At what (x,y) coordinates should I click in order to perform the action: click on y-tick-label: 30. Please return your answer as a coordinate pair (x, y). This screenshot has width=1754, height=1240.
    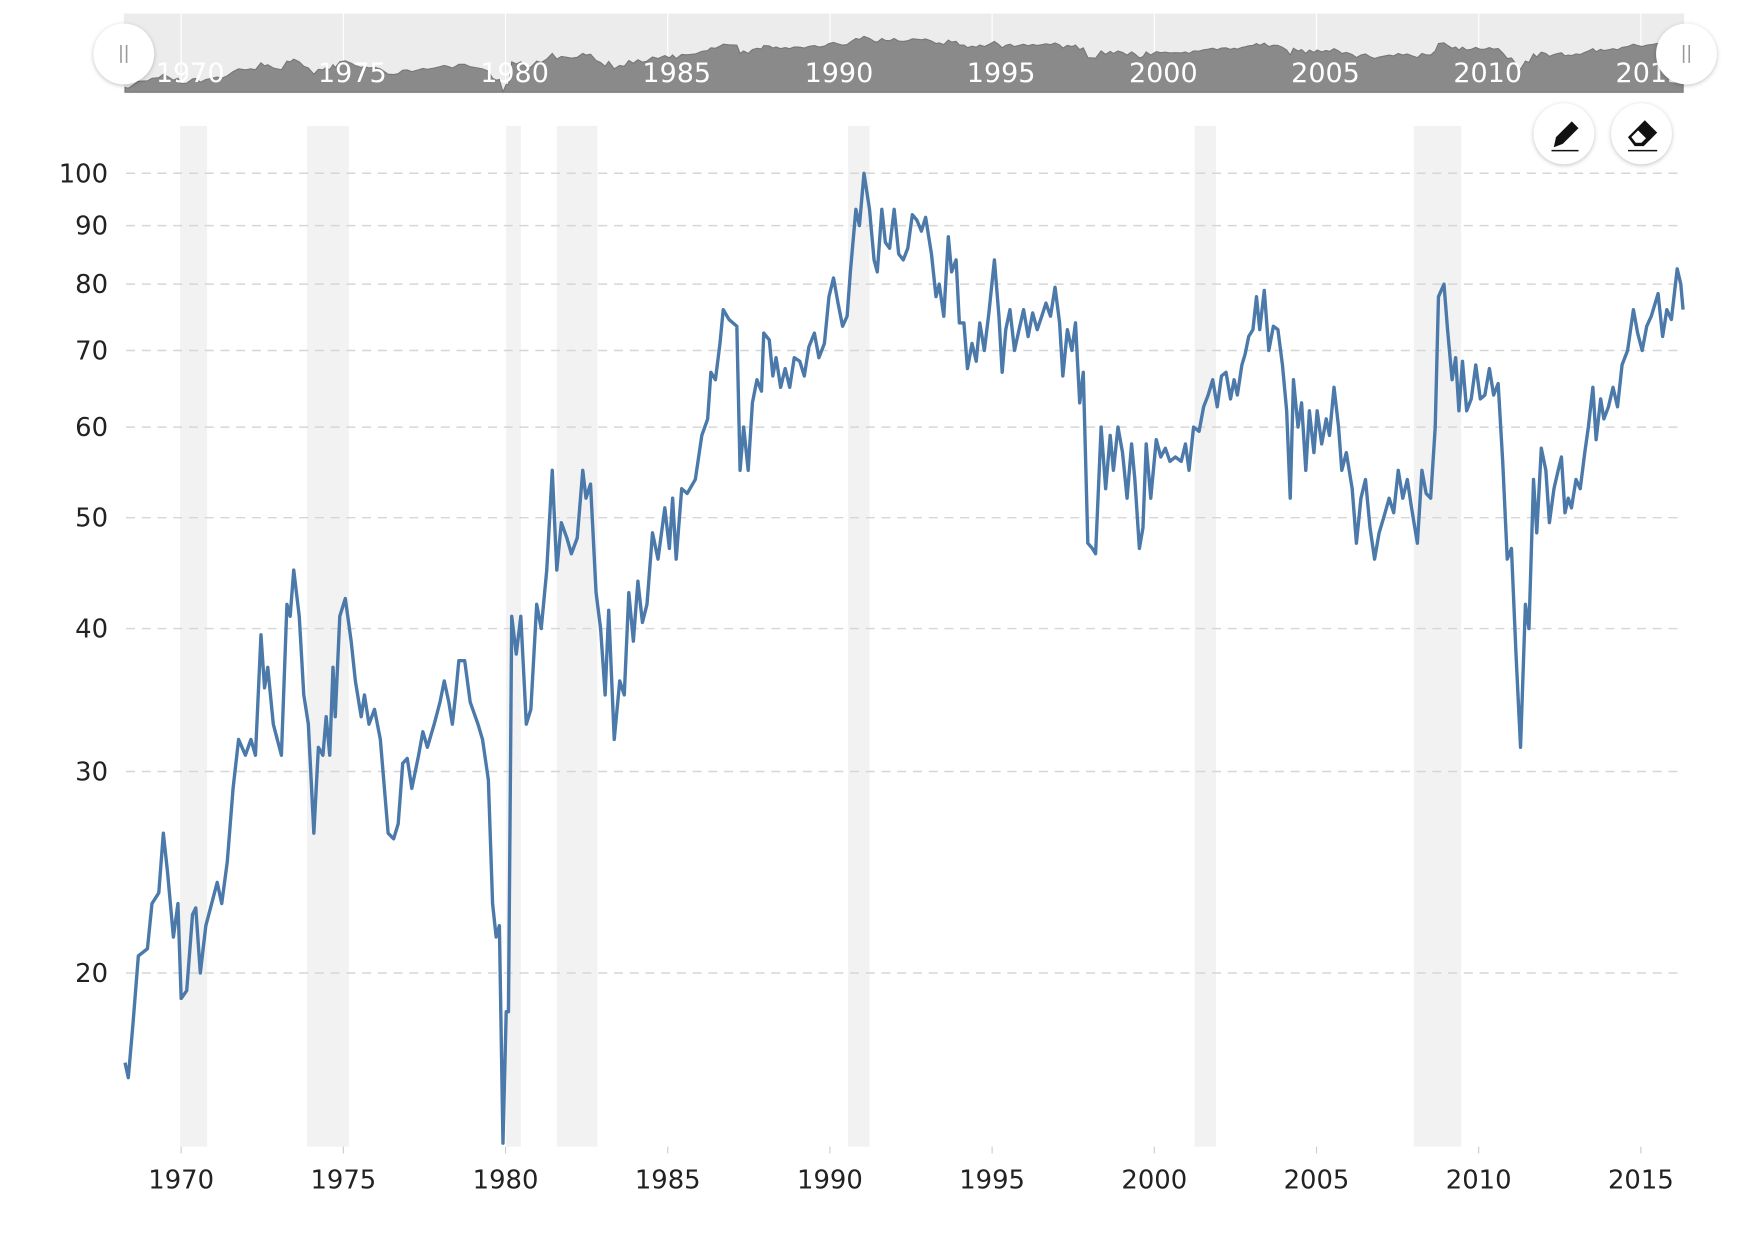
    Looking at the image, I should click on (91, 773).